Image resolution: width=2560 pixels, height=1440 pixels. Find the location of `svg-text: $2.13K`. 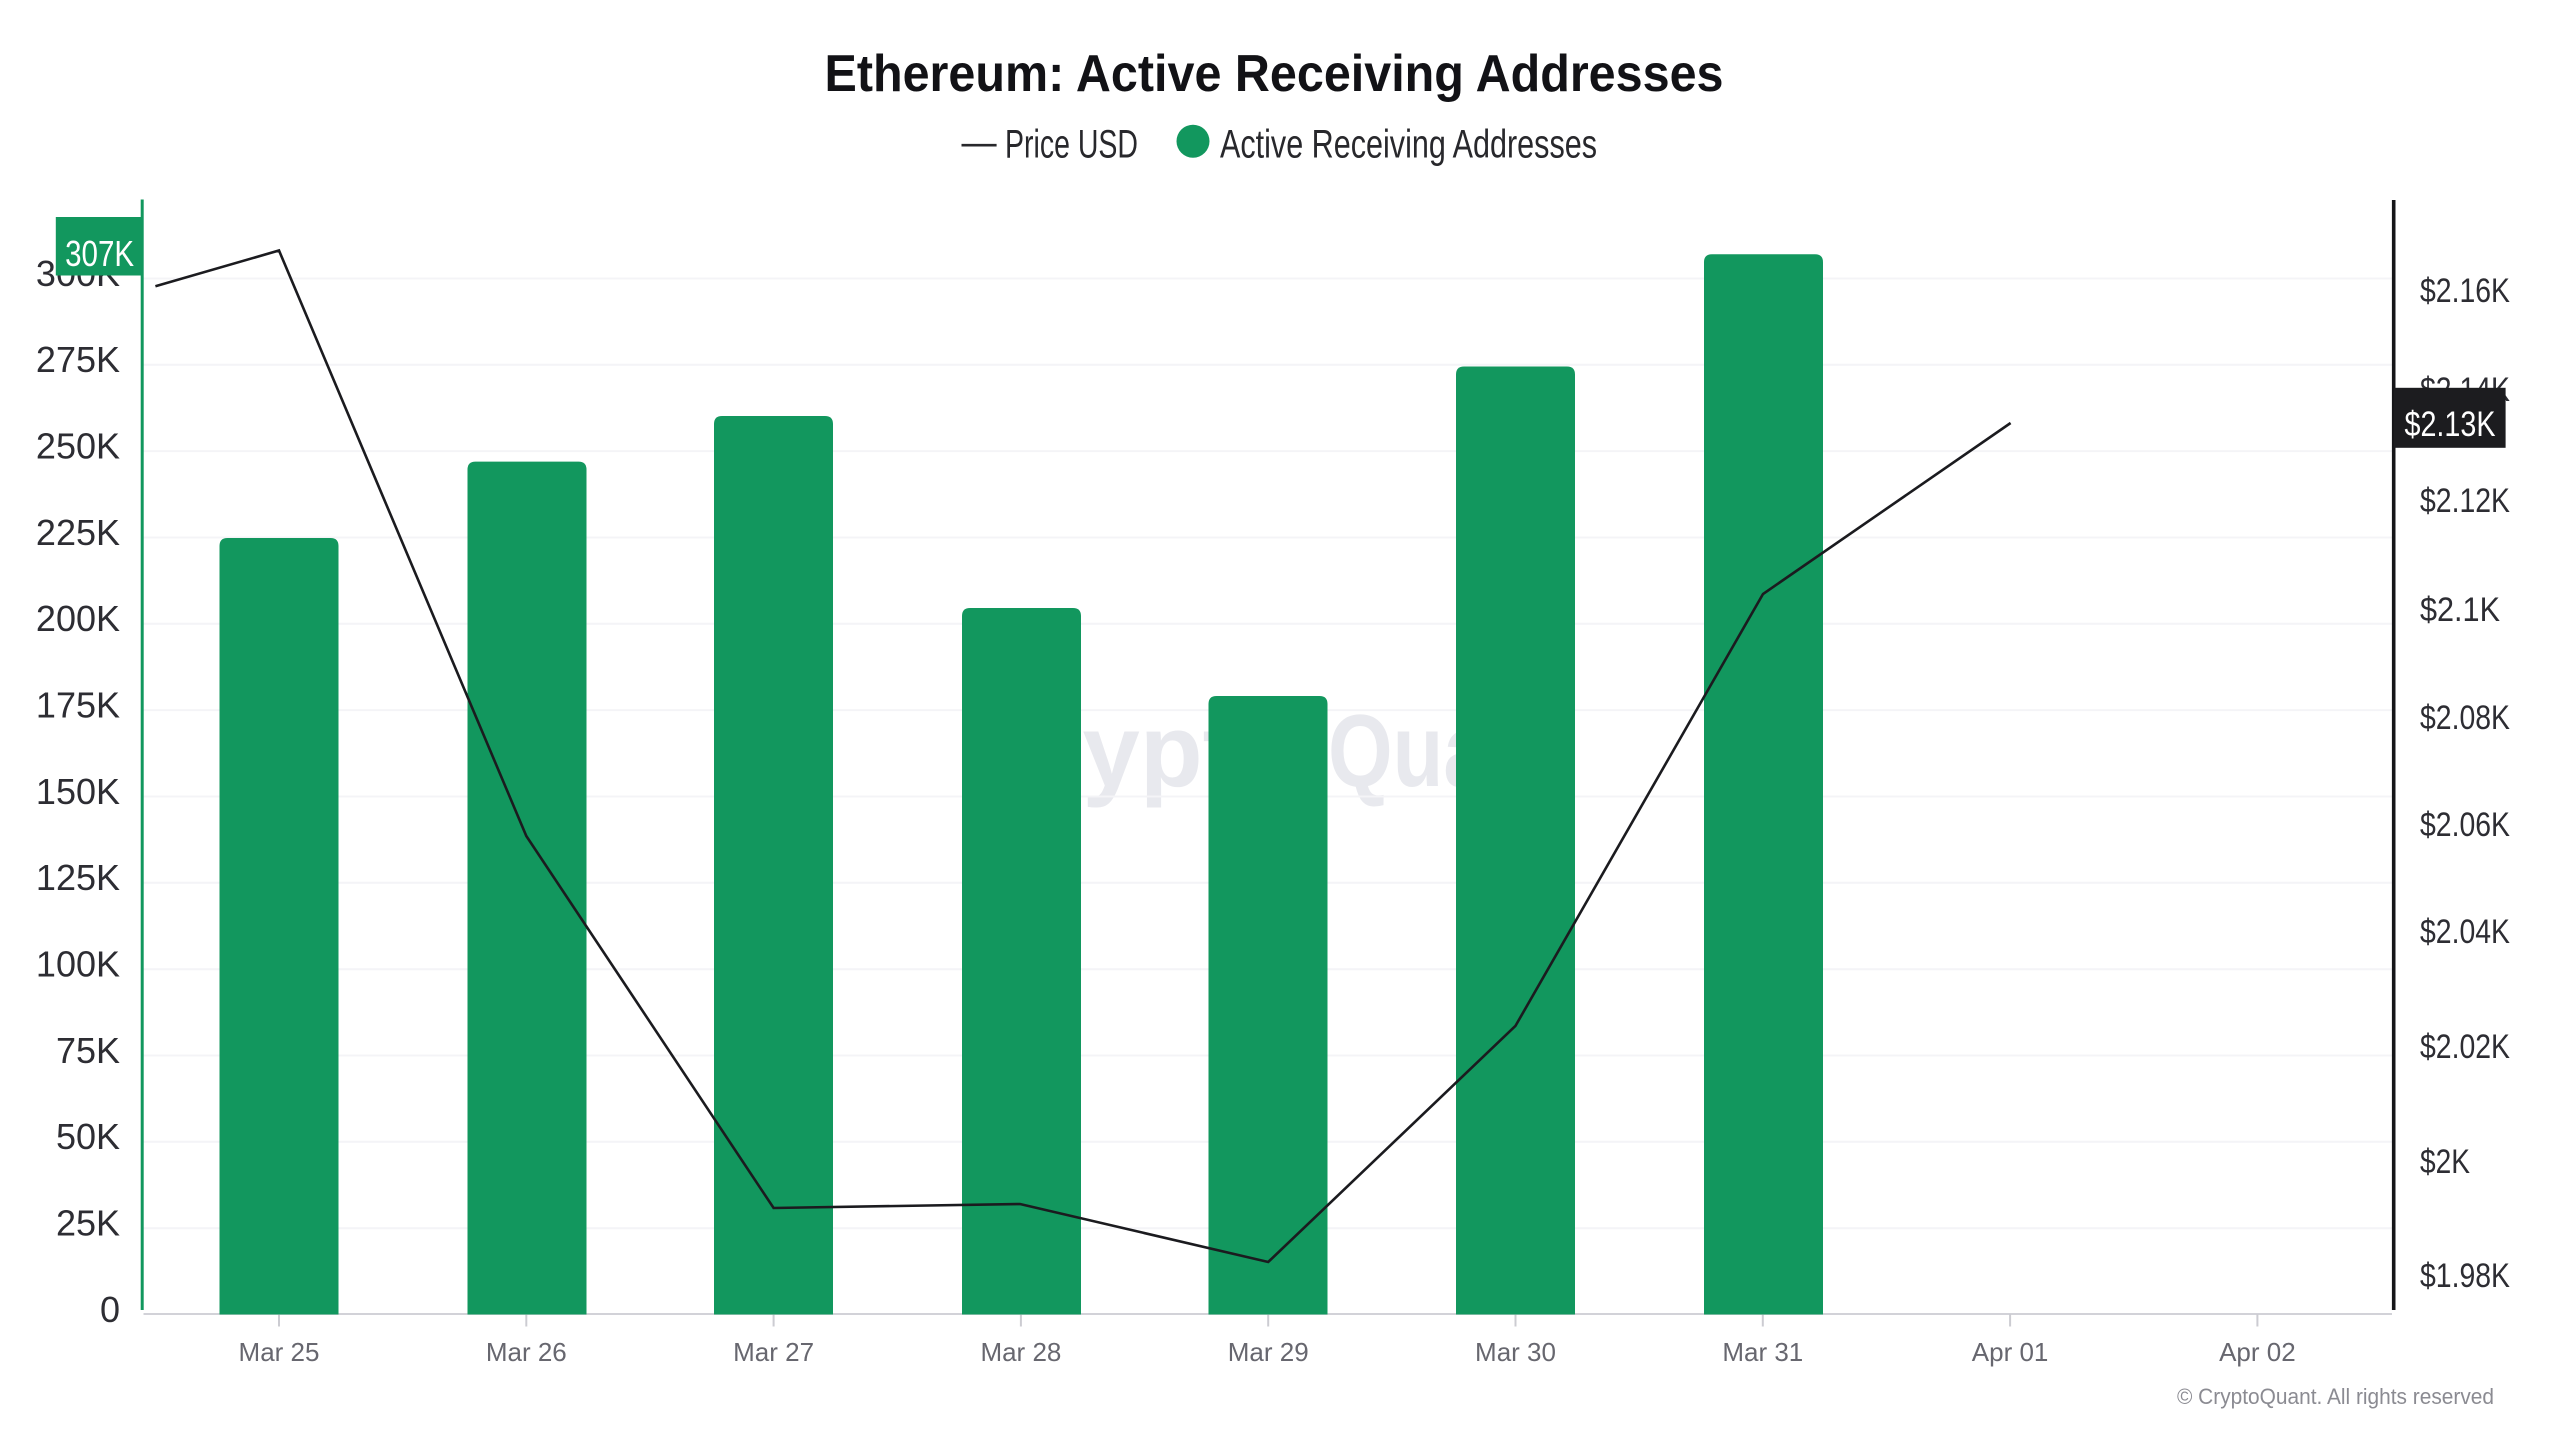

svg-text: $2.13K is located at coordinates (2450, 424).